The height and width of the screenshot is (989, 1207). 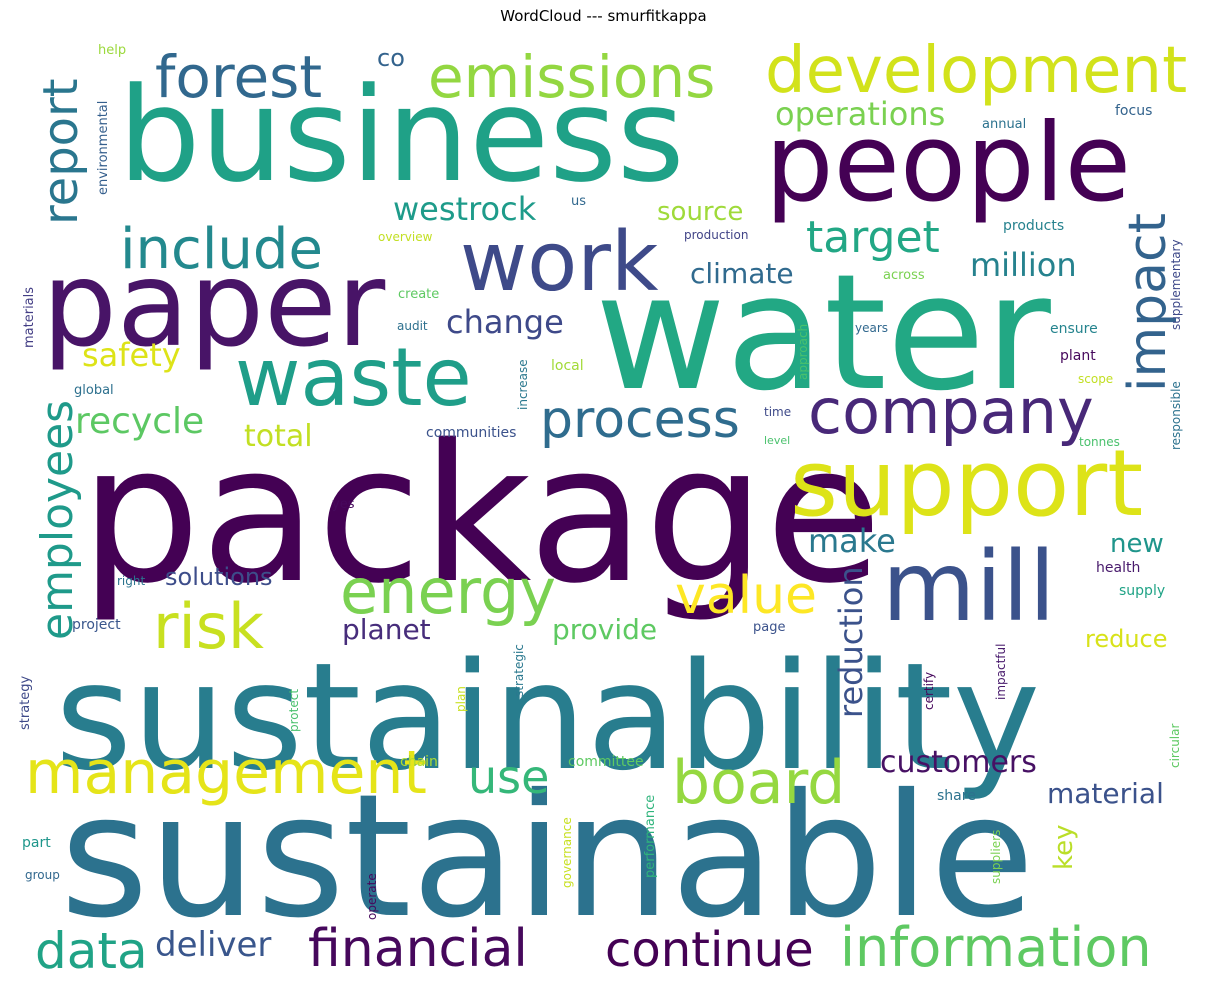 I want to click on word-protect: protect, so click(x=294, y=710).